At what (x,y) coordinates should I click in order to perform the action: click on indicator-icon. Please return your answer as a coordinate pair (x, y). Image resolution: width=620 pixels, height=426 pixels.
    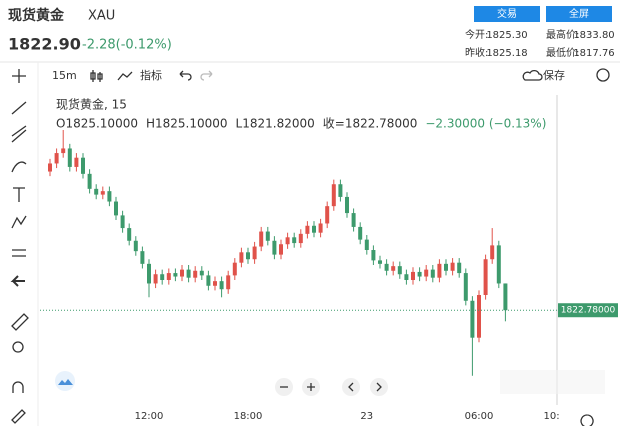
    Looking at the image, I should click on (125, 76).